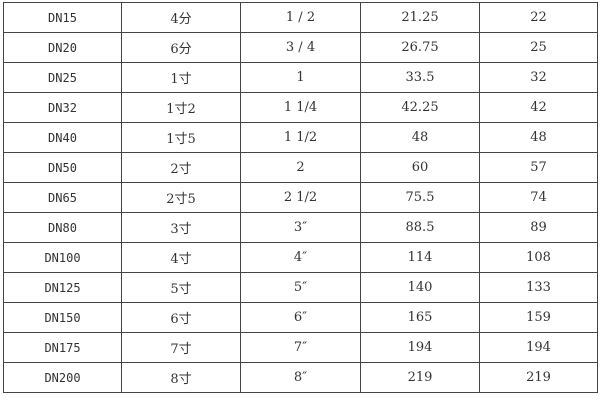 The image size is (600, 400). What do you see at coordinates (181, 317) in the screenshot?
I see `cell-inch-chinese: 6寸` at bounding box center [181, 317].